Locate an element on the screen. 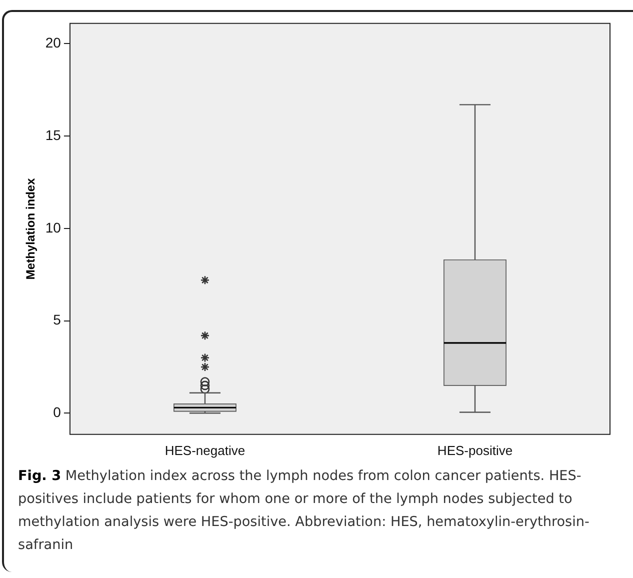 Image resolution: width=633 pixels, height=578 pixels. y-tick-label: 10 is located at coordinates (53, 227).